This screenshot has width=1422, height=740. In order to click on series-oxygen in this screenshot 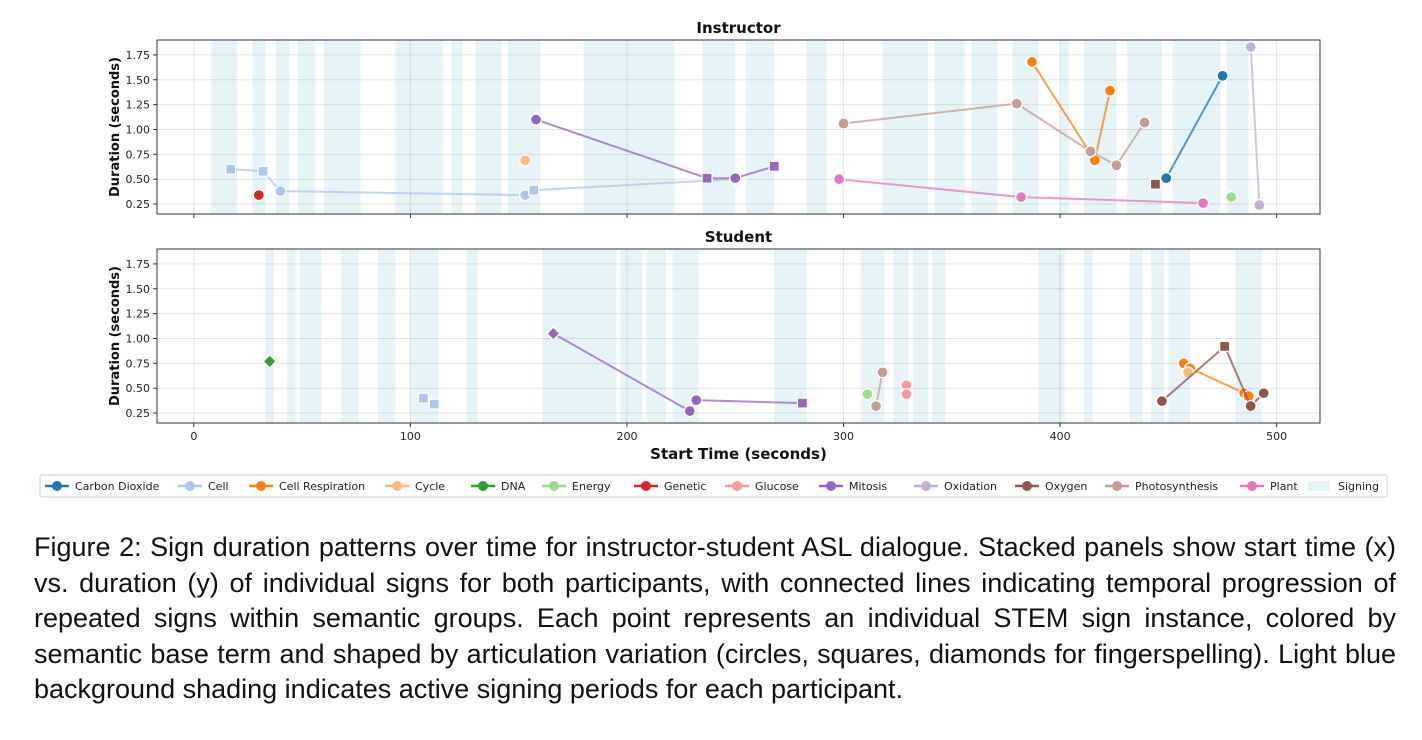, I will do `click(1212, 376)`.